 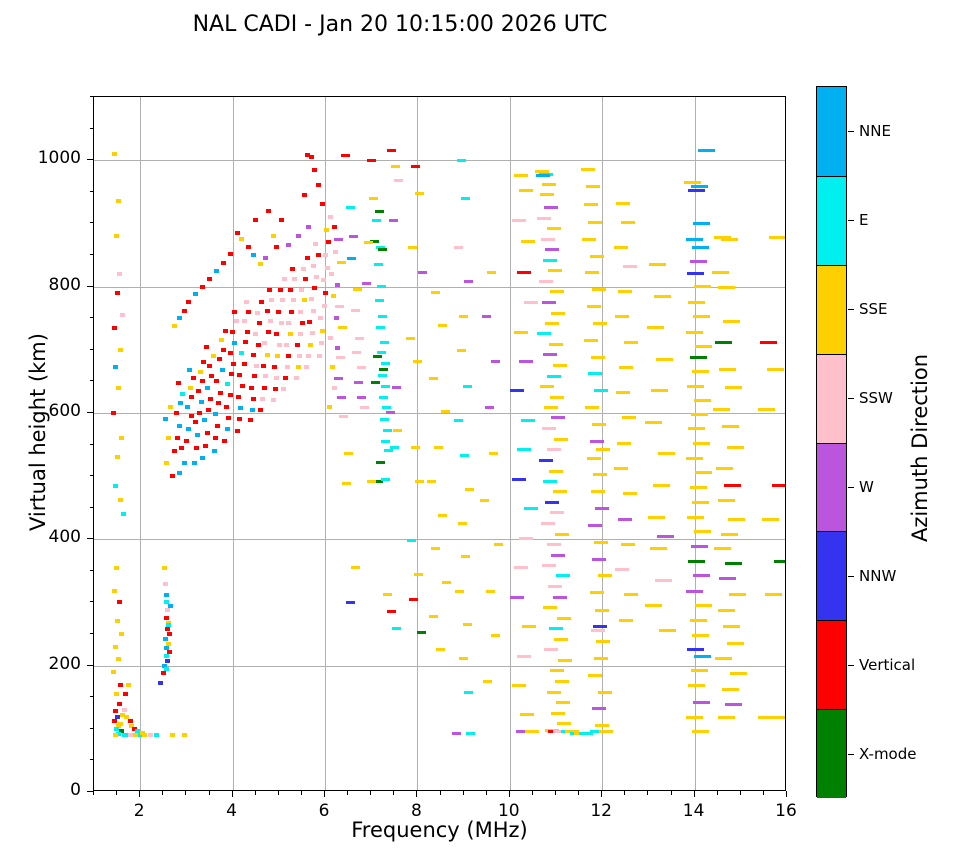 I want to click on colorbar-label-vertical: Vertical, so click(x=887, y=664).